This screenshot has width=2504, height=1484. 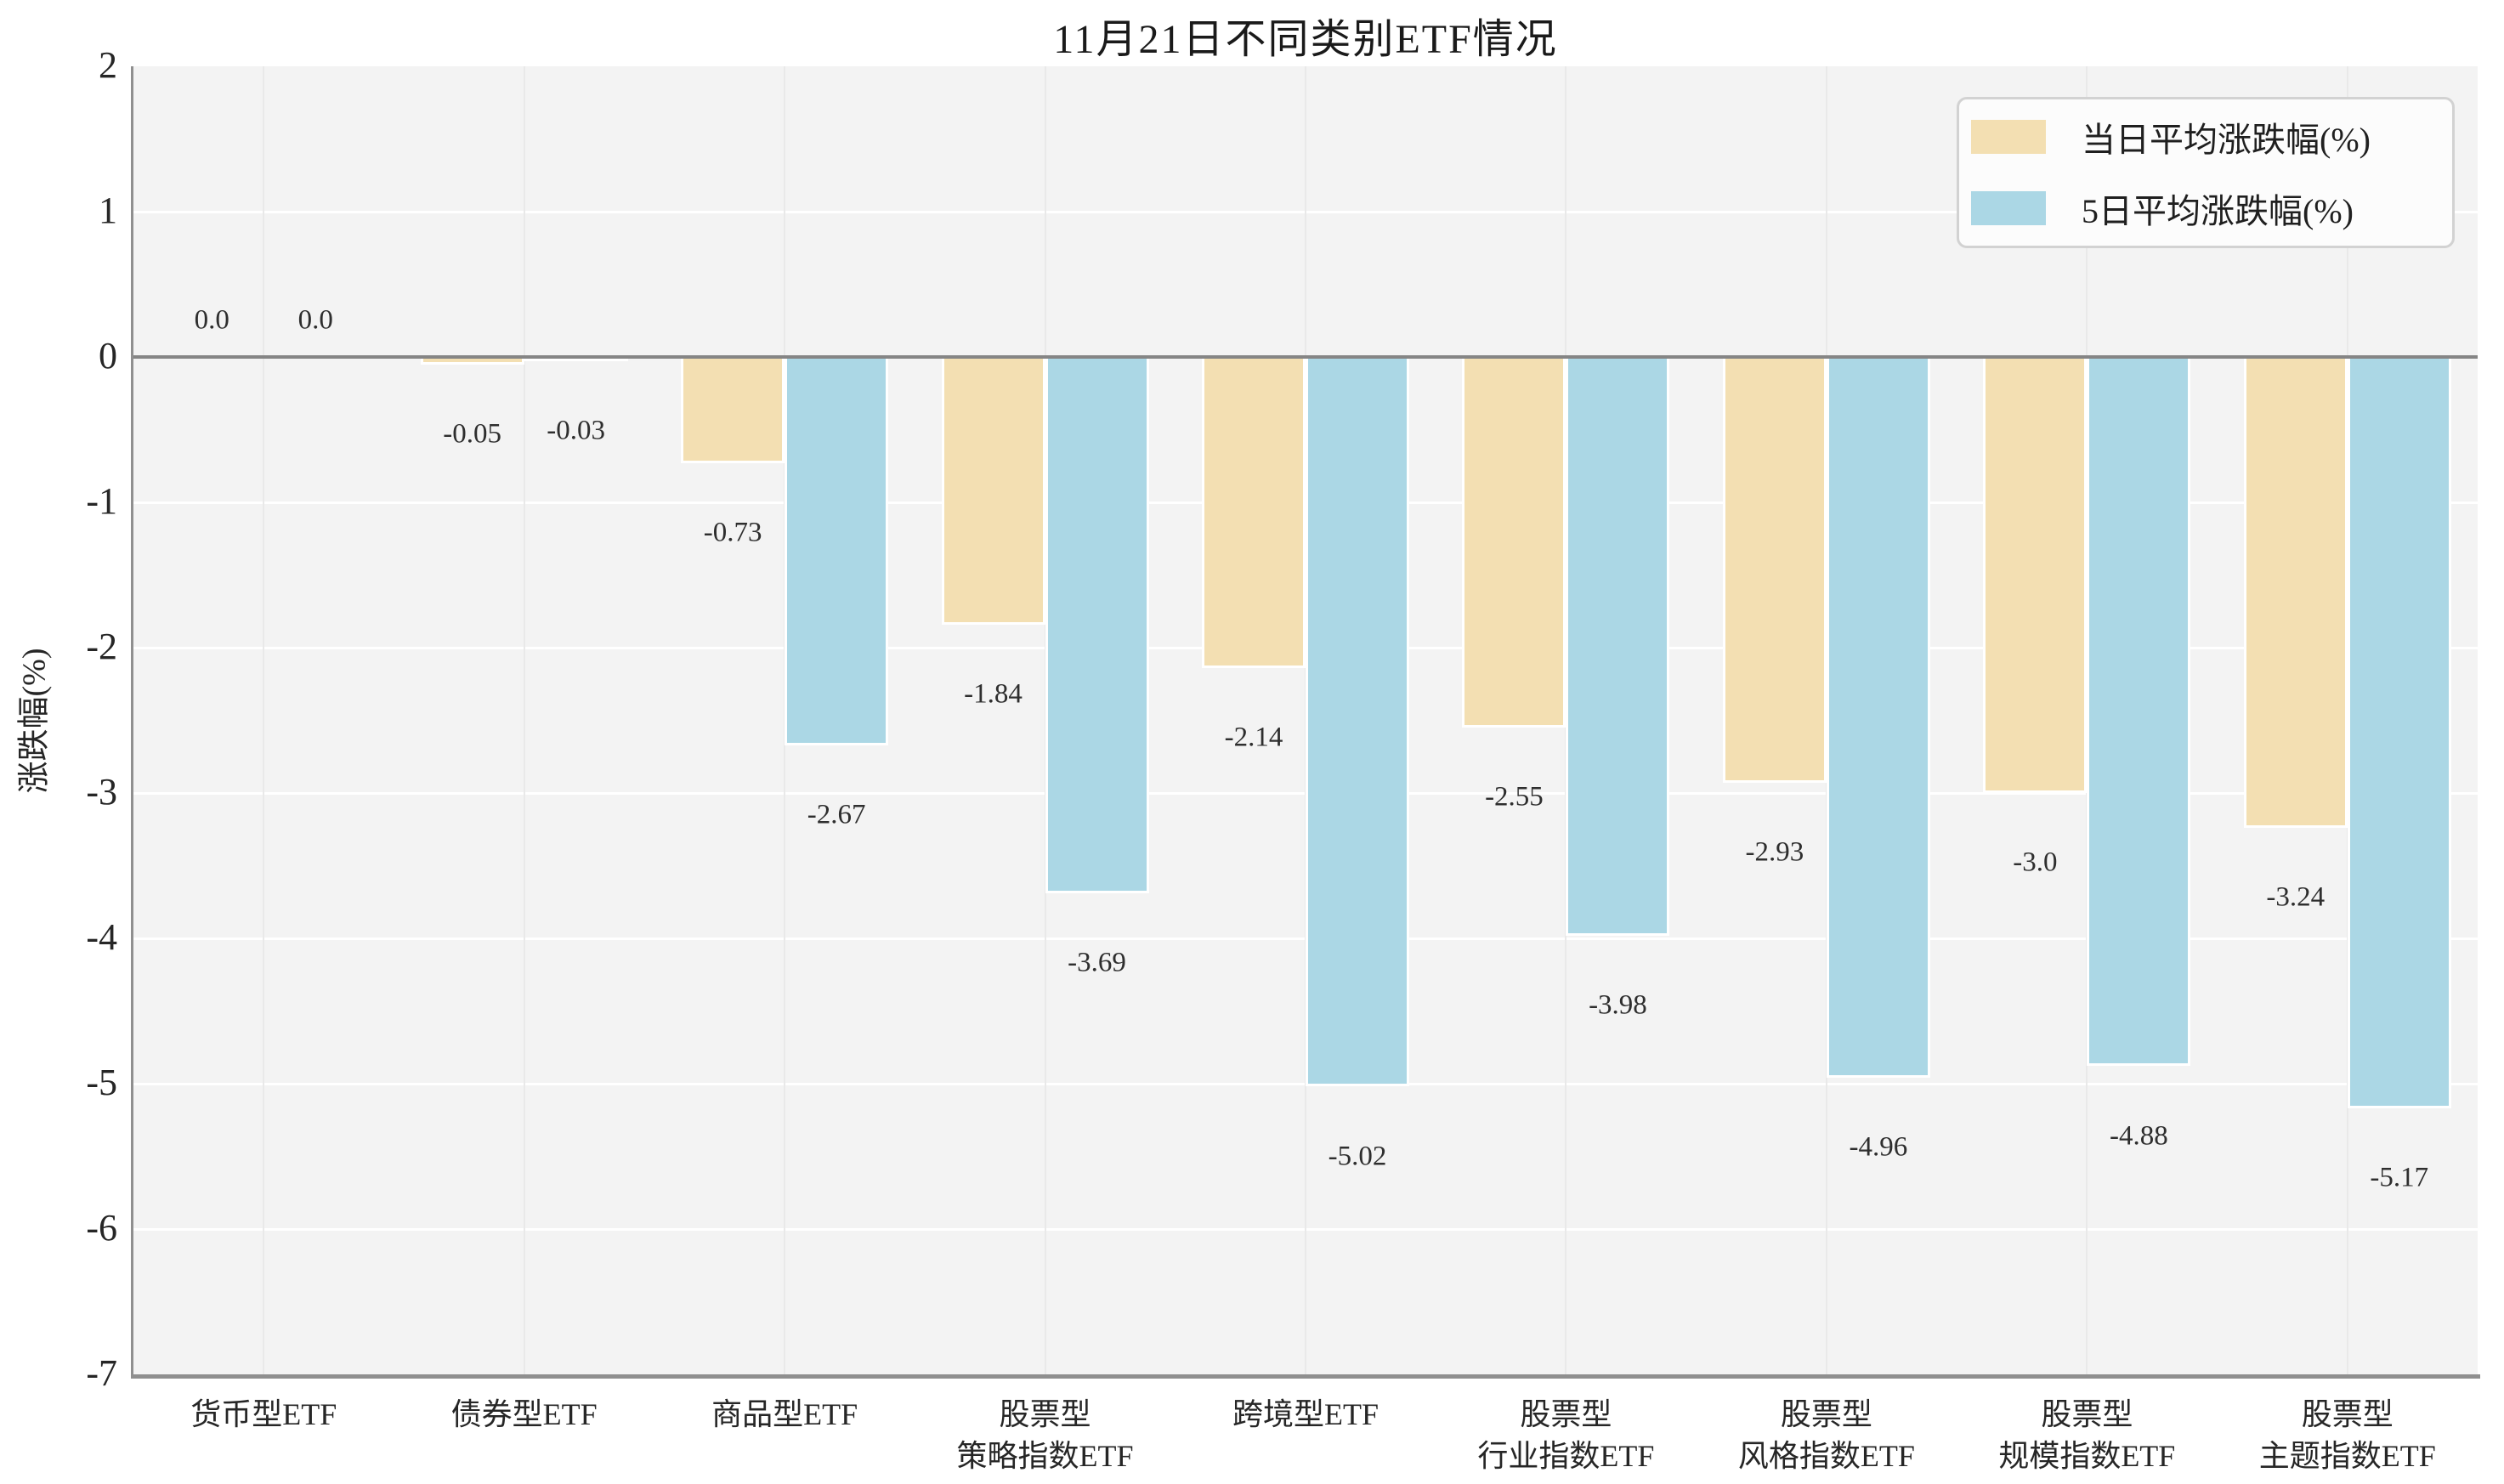 What do you see at coordinates (101, 501) in the screenshot?
I see `y-tick-label: -1` at bounding box center [101, 501].